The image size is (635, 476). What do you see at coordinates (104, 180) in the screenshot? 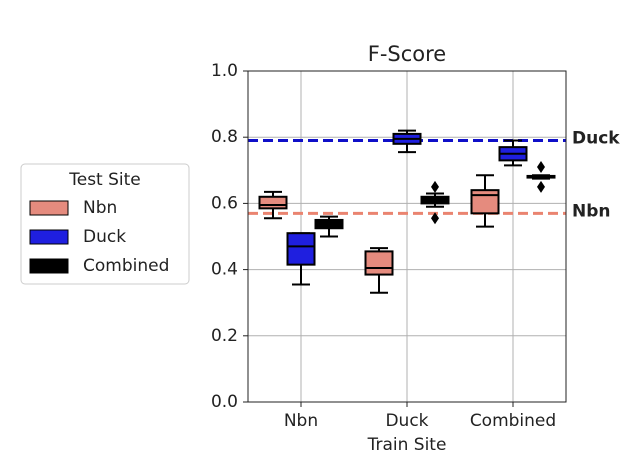
I see `legend-title: Test Site` at bounding box center [104, 180].